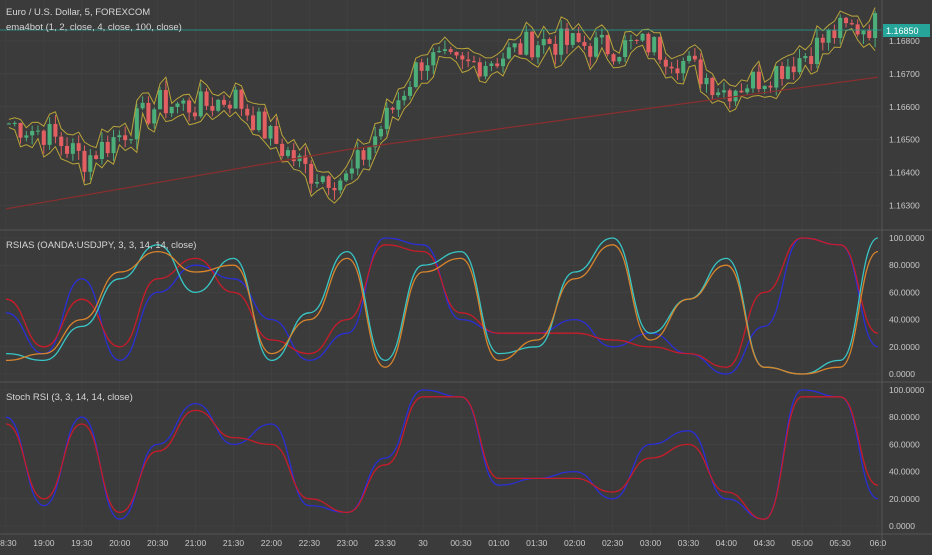 The image size is (932, 555). What do you see at coordinates (803, 543) in the screenshot?
I see `time-tick-label: 05:00` at bounding box center [803, 543].